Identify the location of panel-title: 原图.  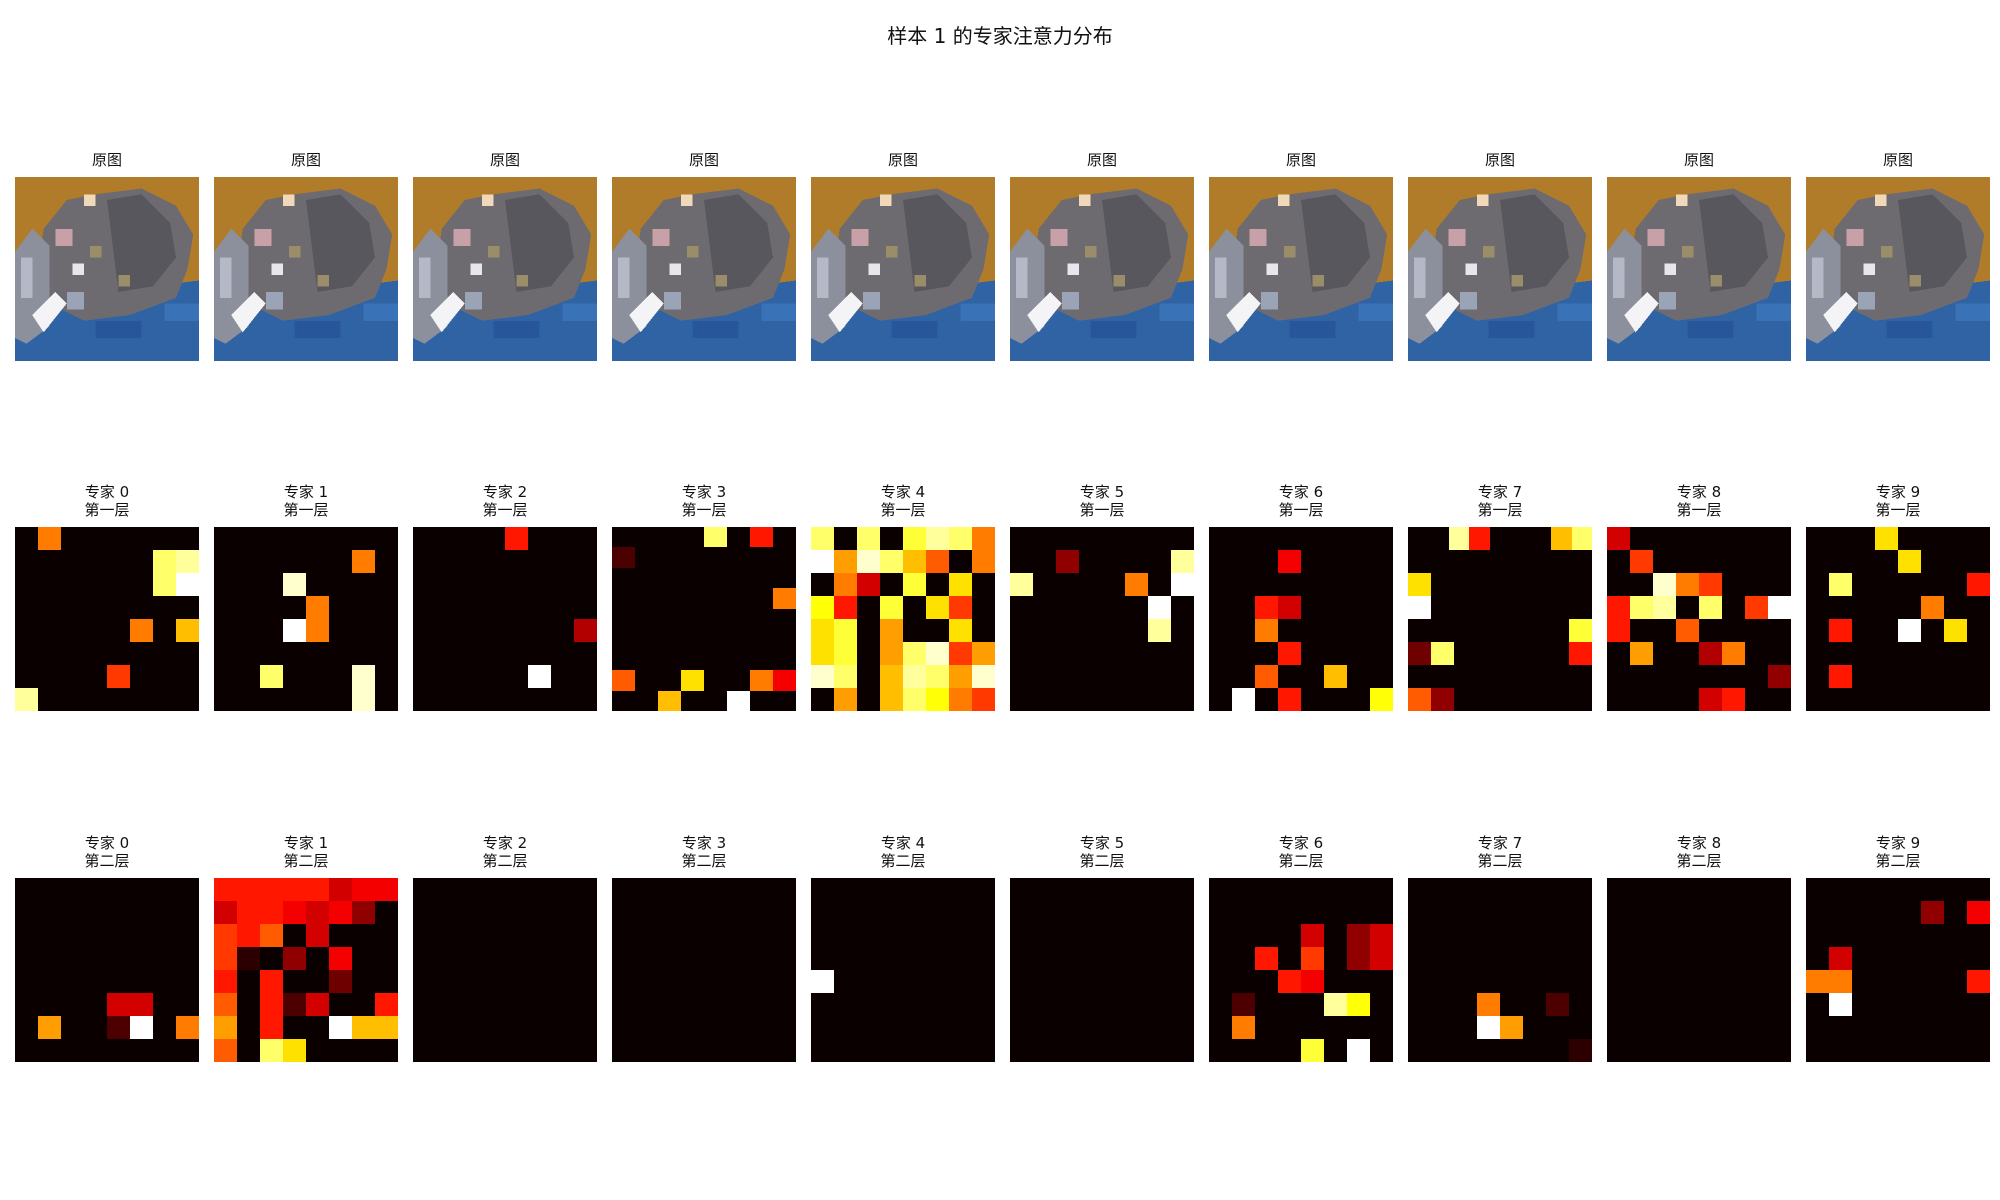
(1300, 160).